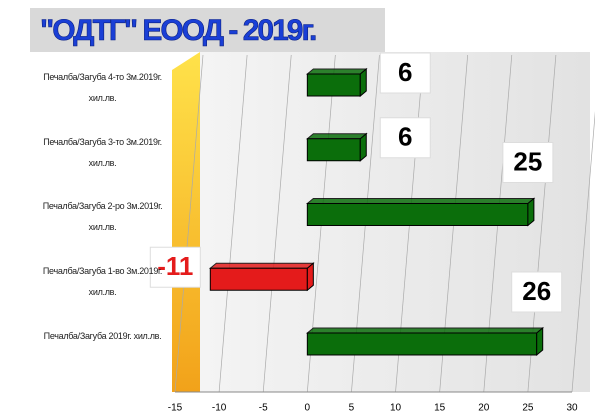 This screenshot has width=595, height=418. Describe the element at coordinates (102, 87) in the screenshot. I see `category-label: Печалба/Загуба 4-то 3м.2019г. хил.лв.` at that location.